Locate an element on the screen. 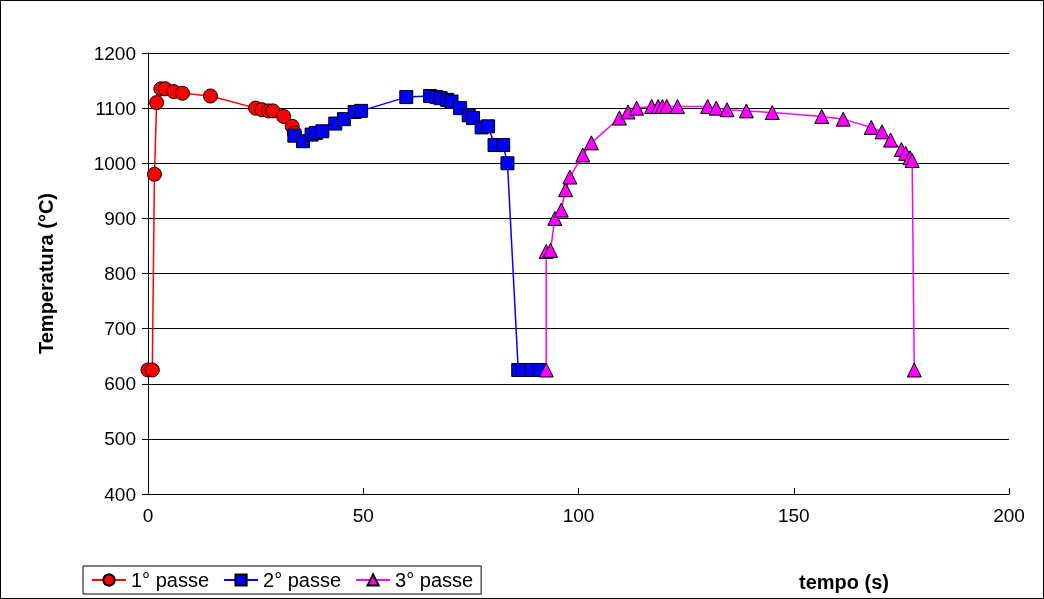  y-tick-label: 600 is located at coordinates (120, 384).